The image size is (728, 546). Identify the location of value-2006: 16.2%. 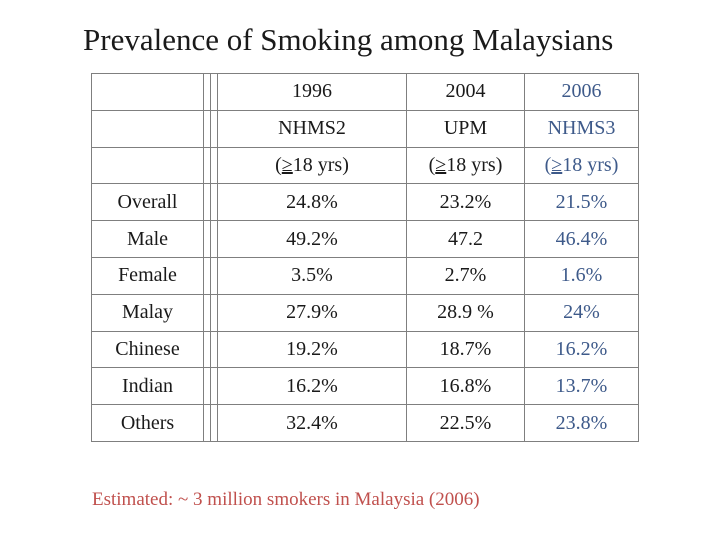
(581, 349).